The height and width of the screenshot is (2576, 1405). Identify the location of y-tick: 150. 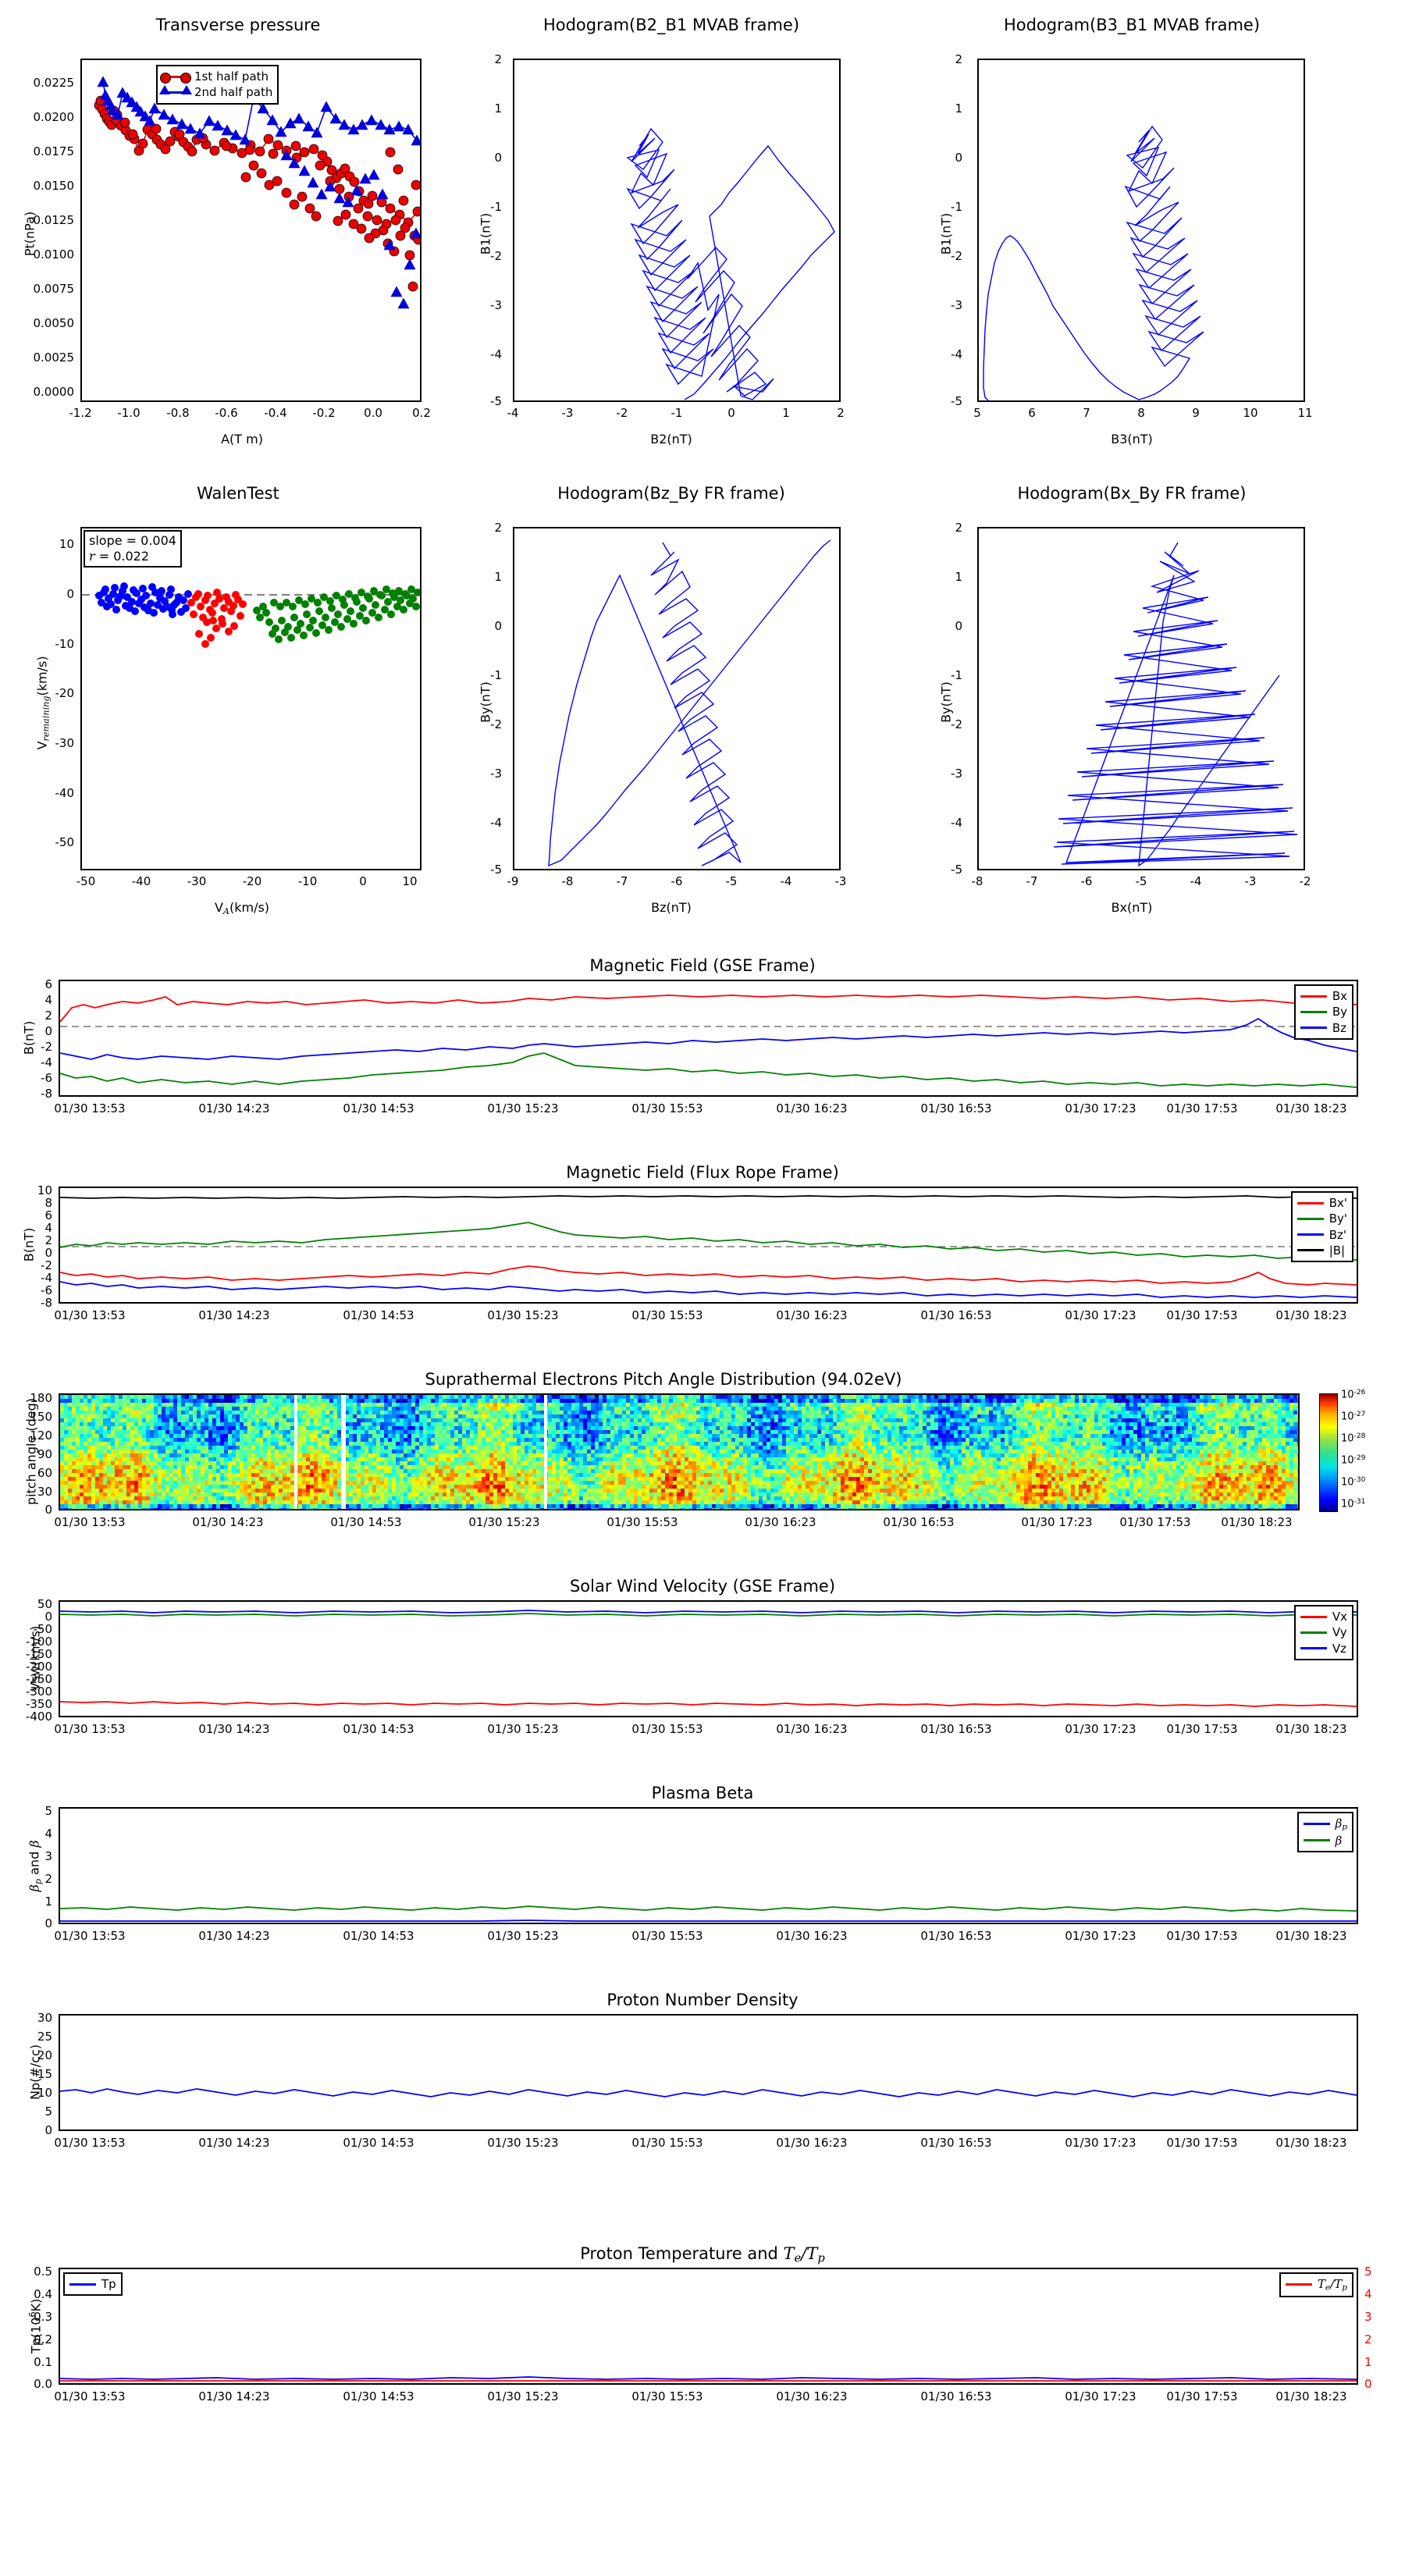
(41, 1417).